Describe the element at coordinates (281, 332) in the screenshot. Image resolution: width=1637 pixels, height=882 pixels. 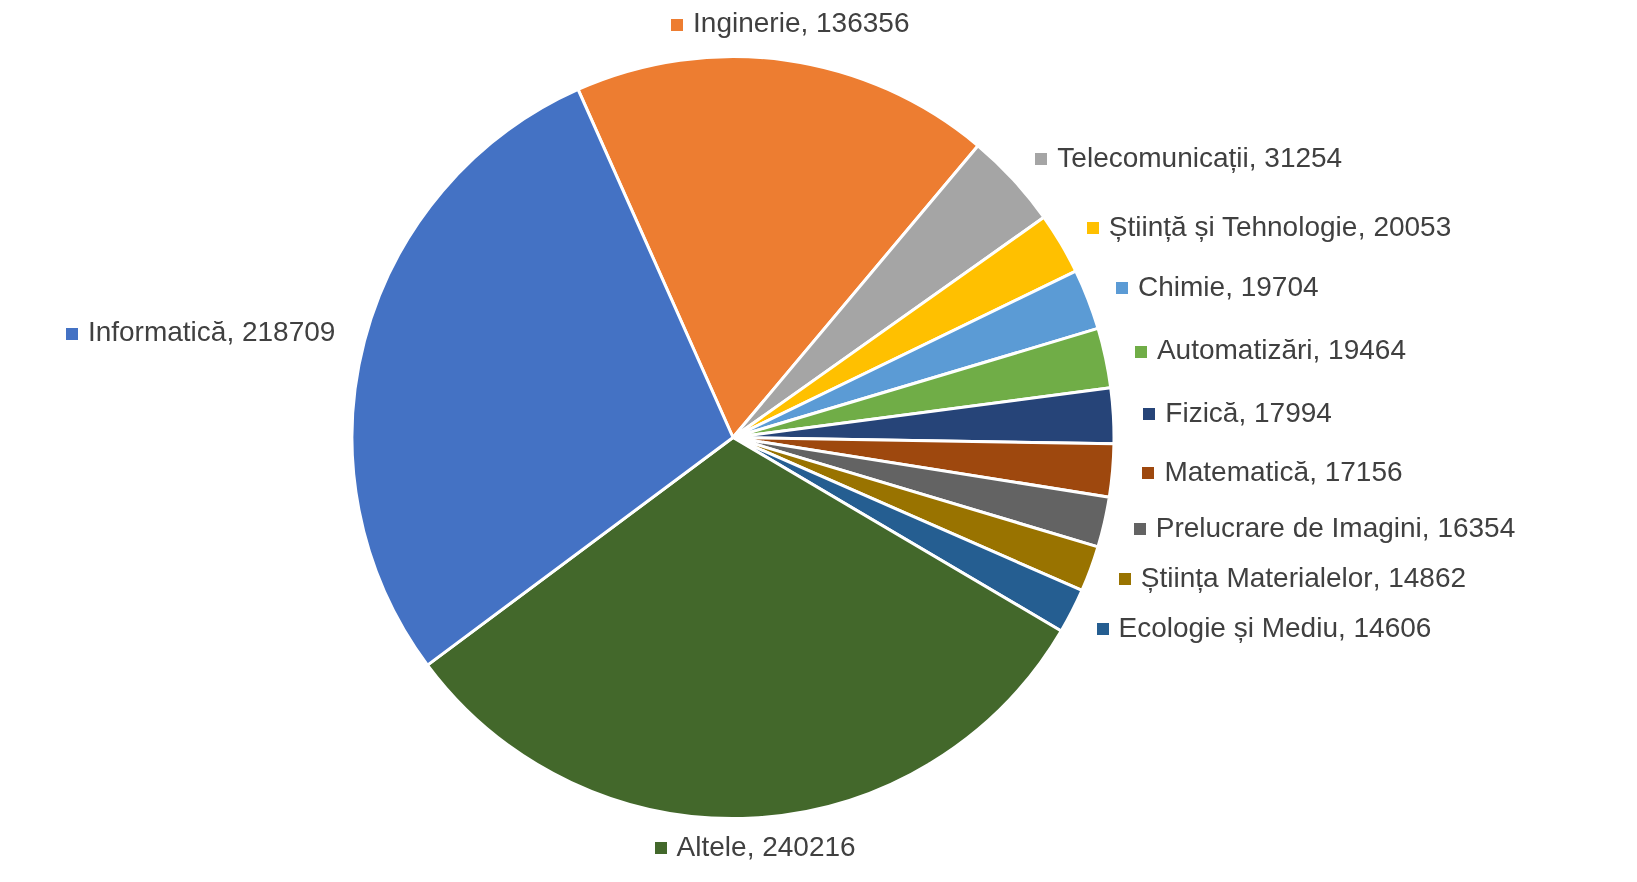
I see `data-label: , 218709` at that location.